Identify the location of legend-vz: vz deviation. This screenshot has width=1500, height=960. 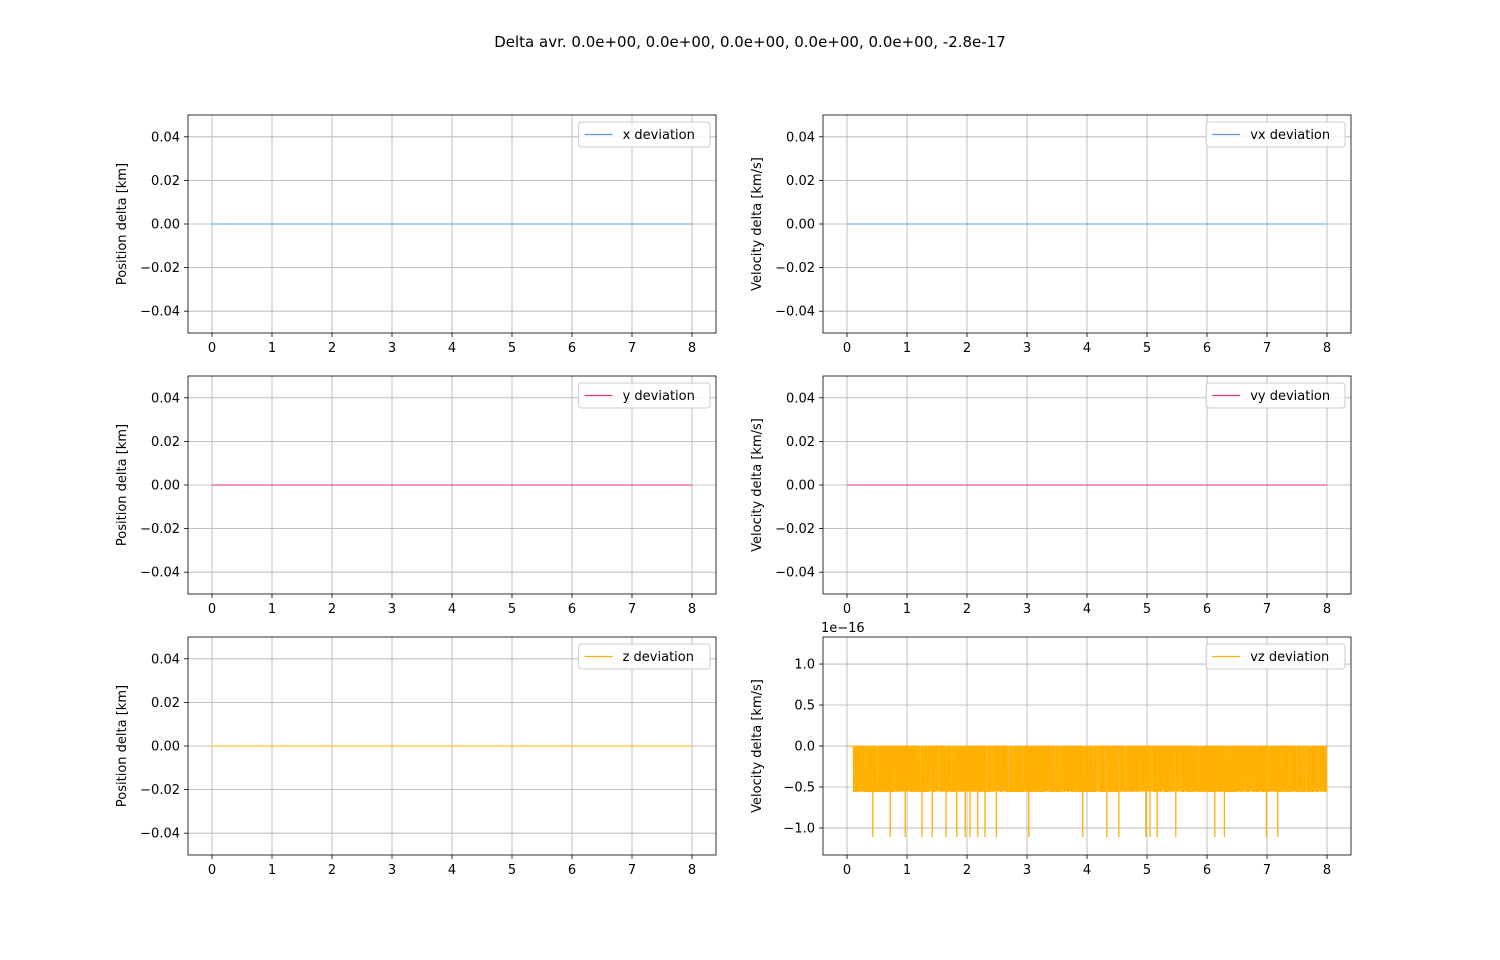
(1275, 656).